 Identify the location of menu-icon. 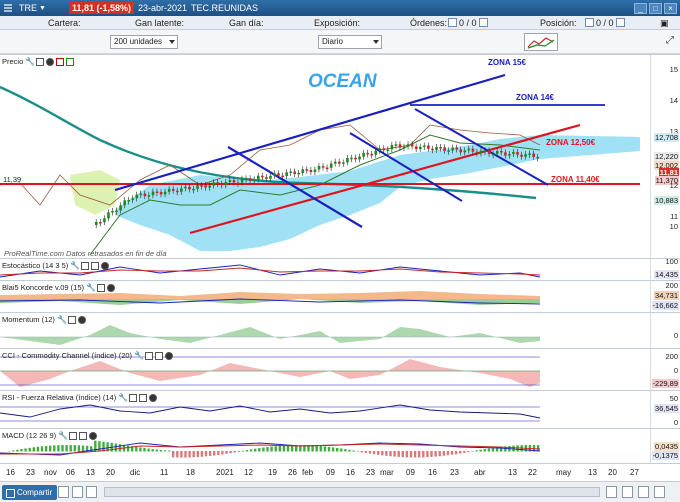
(8, 8).